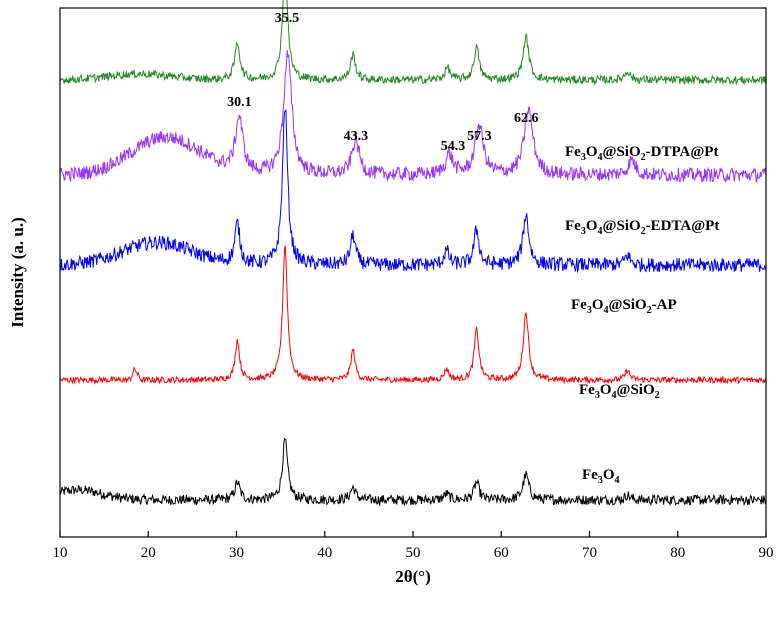  What do you see at coordinates (17, 272) in the screenshot?
I see `y-axis-title: Intensity (a. u.)` at bounding box center [17, 272].